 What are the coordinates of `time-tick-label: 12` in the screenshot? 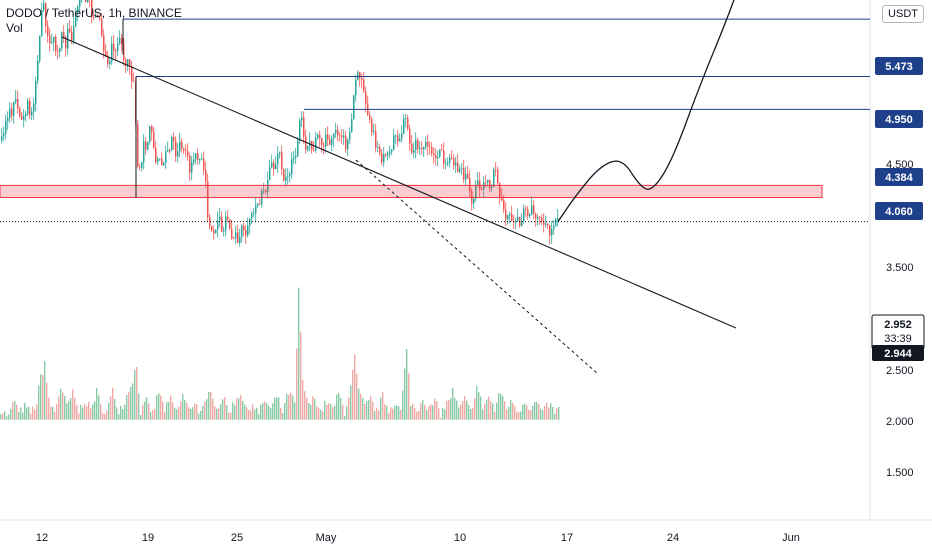 It's located at (42, 538).